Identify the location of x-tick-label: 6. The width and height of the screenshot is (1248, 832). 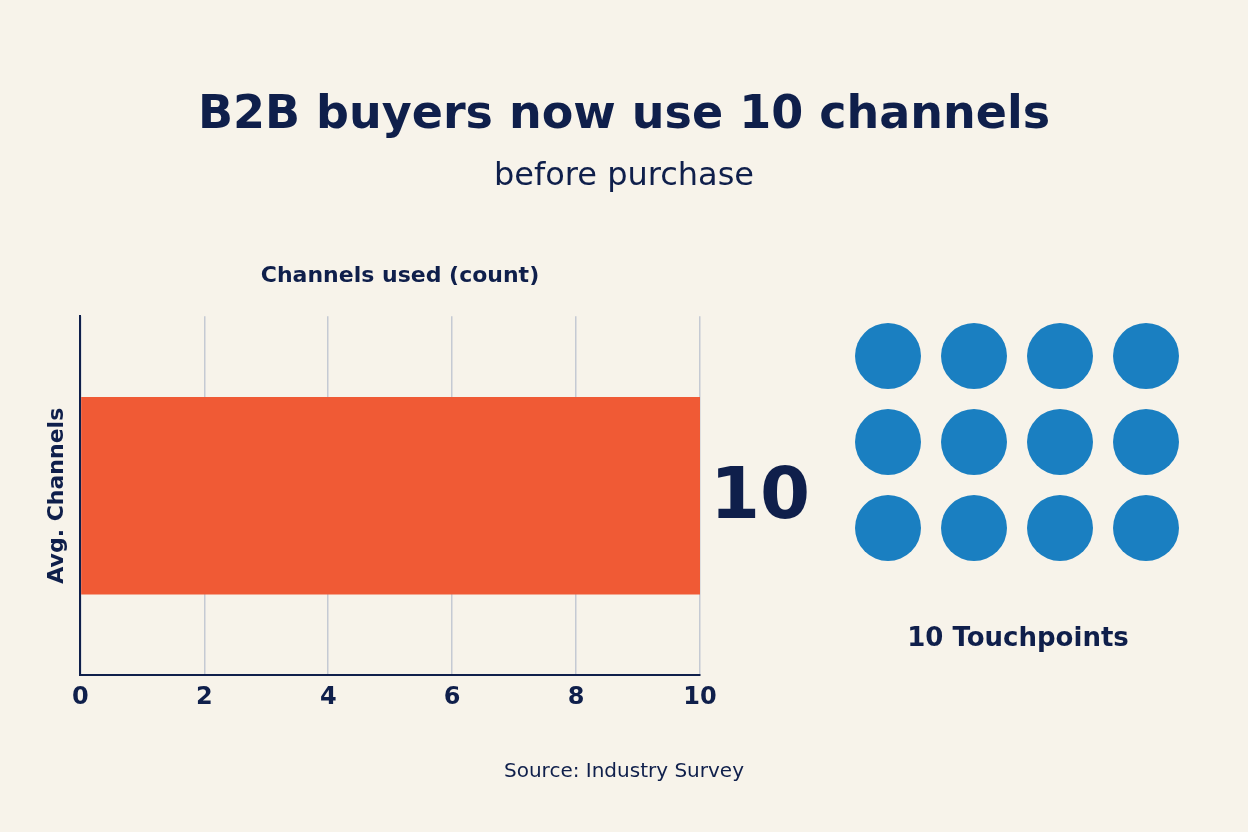
(452, 695).